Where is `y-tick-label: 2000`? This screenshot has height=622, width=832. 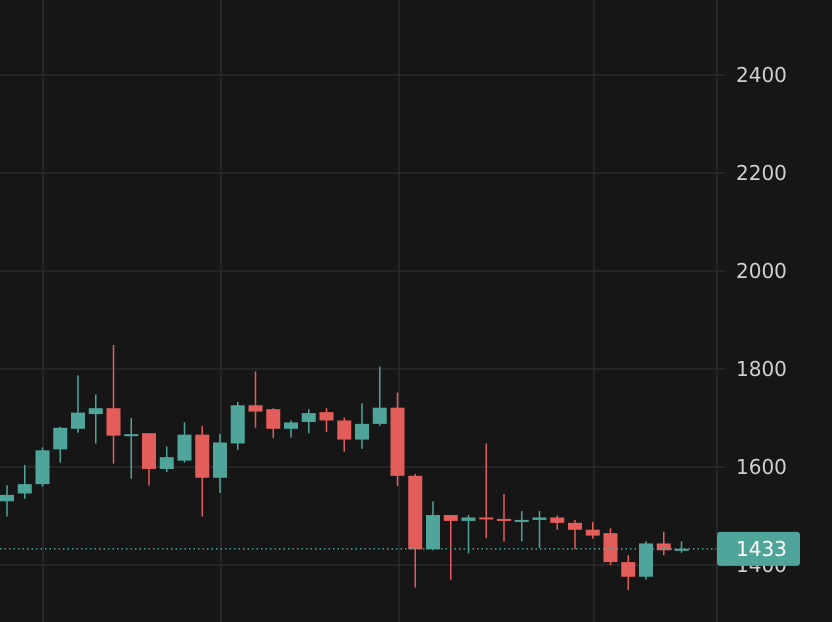
y-tick-label: 2000 is located at coordinates (761, 271).